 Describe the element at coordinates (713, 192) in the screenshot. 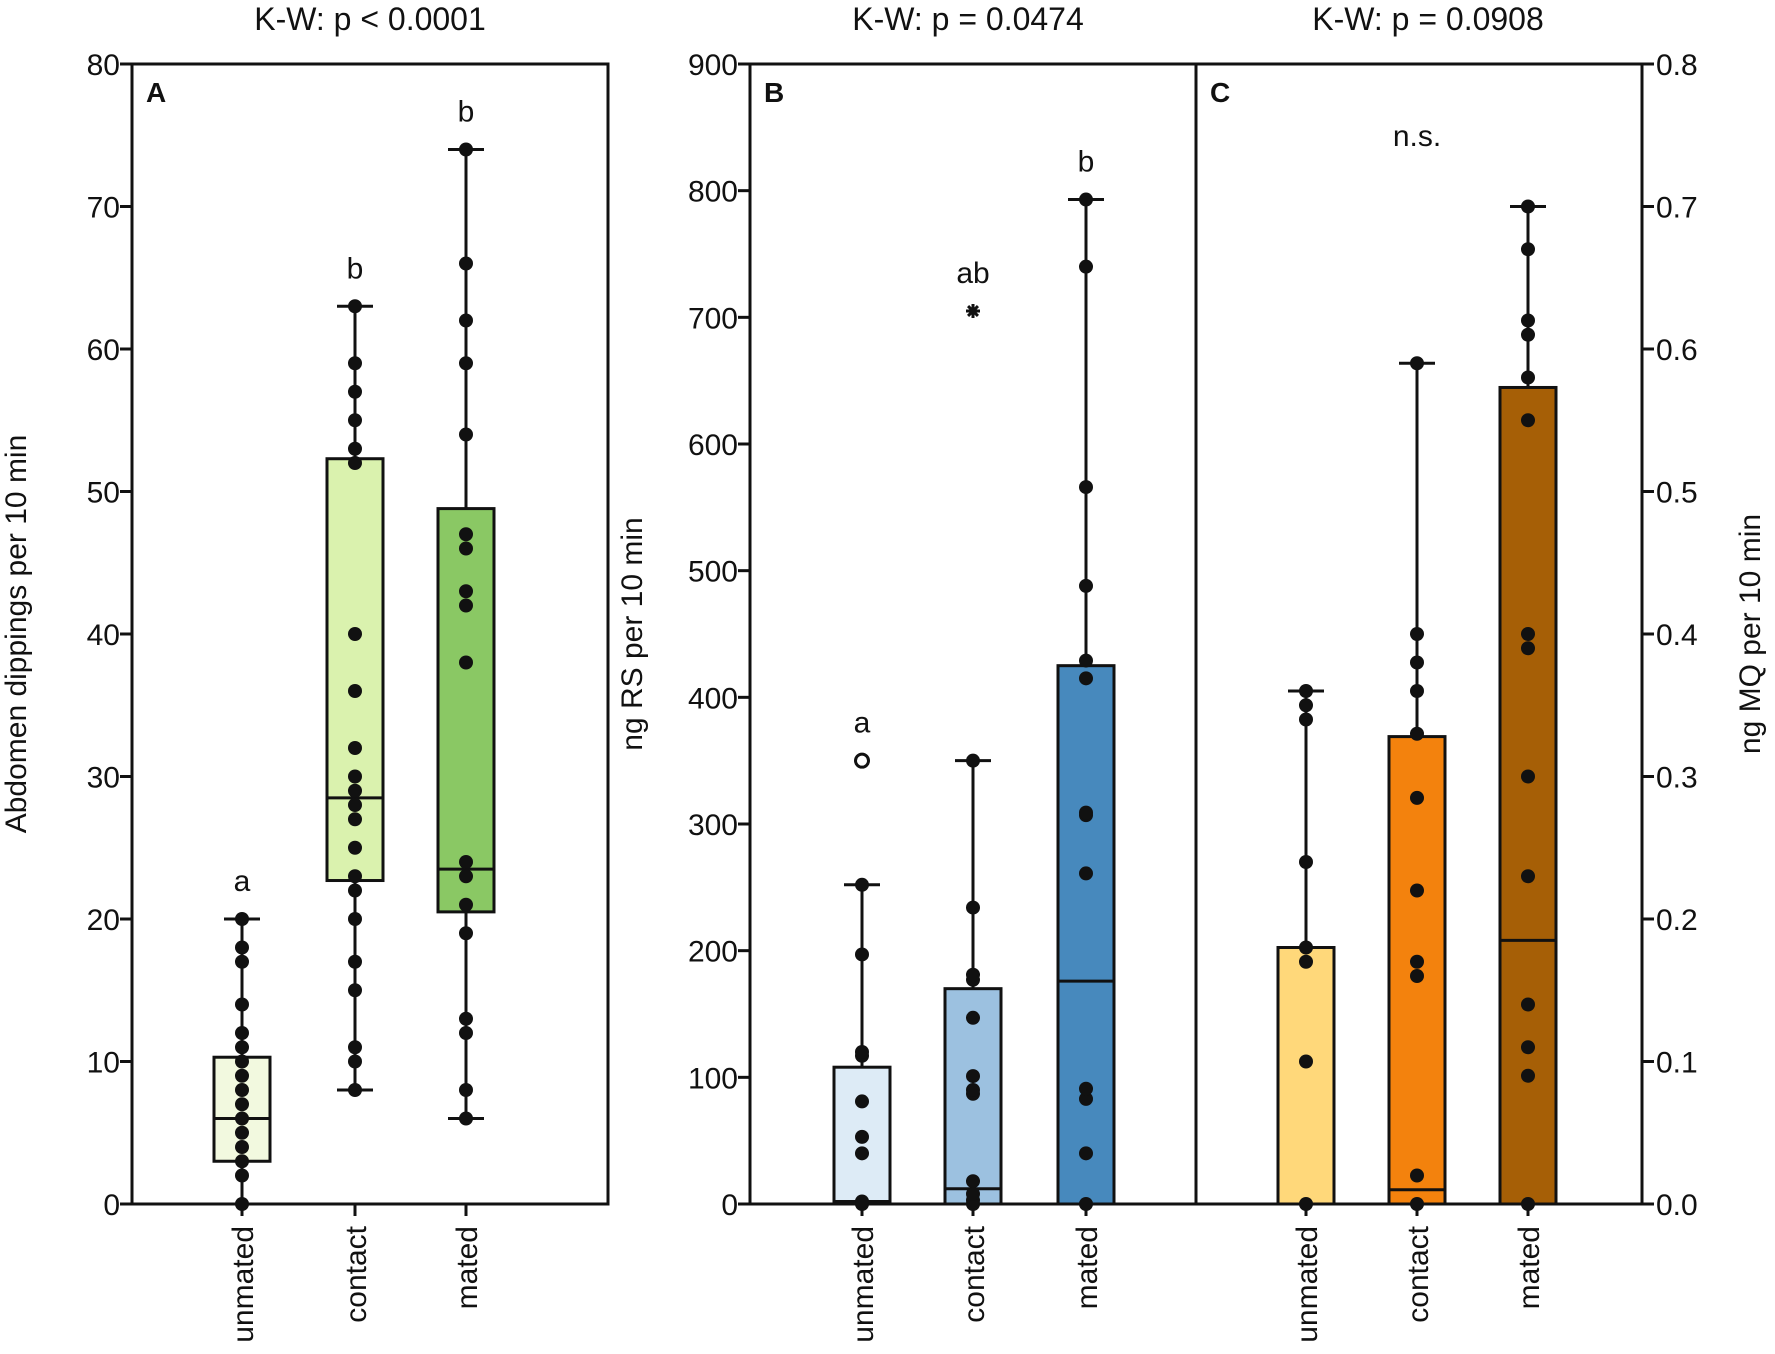

I see `y-tick-label: 800` at that location.